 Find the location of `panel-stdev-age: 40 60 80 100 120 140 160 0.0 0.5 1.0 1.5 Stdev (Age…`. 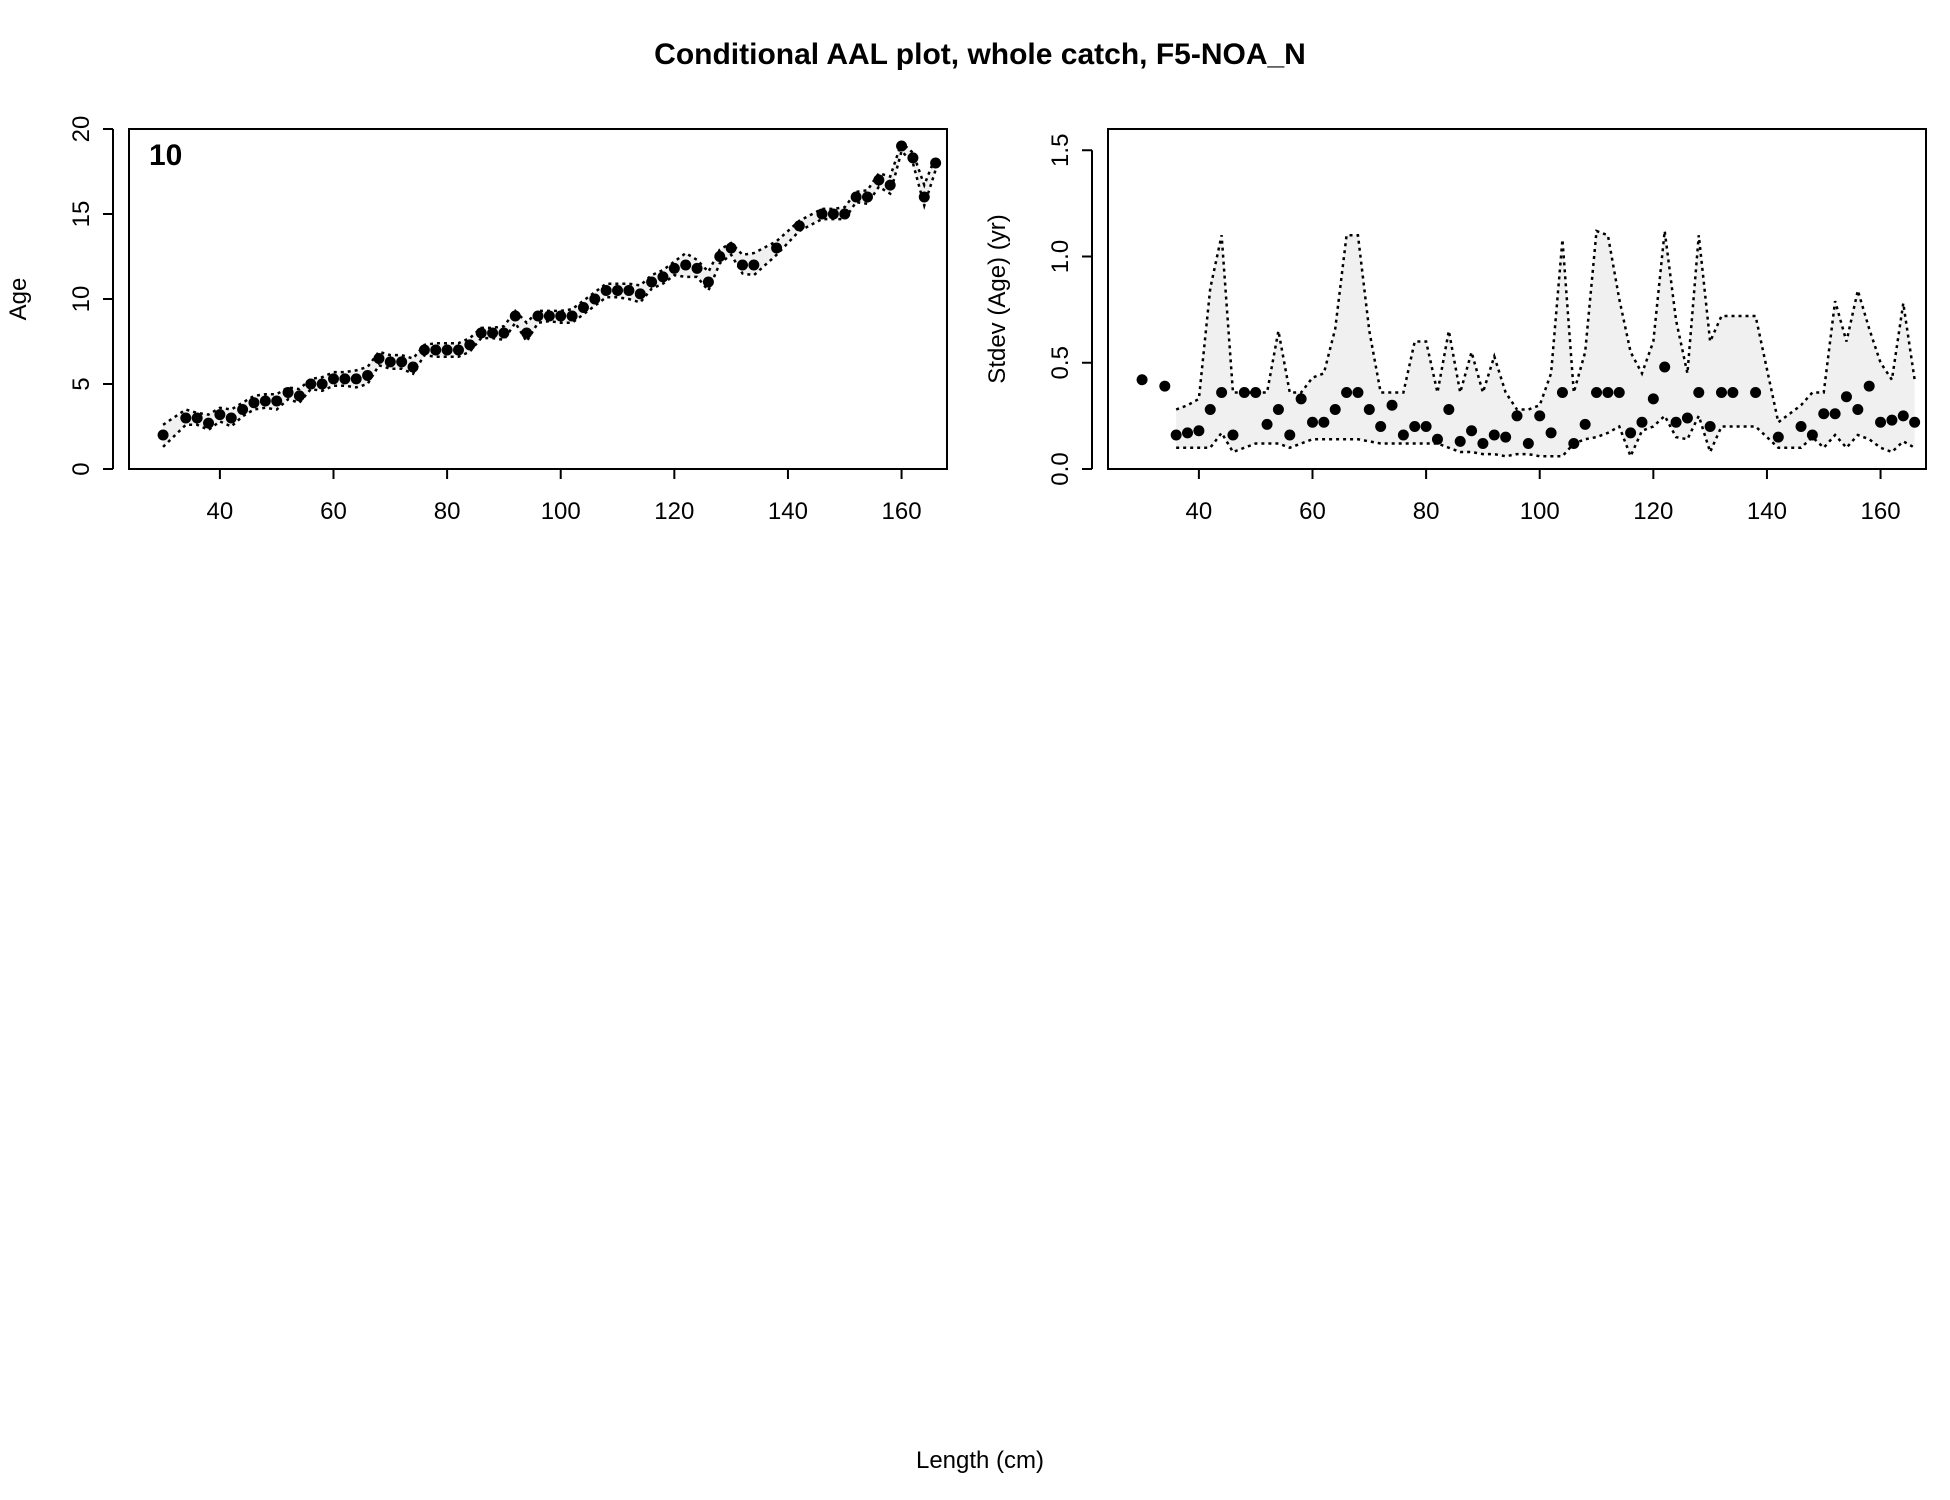

panel-stdev-age: 40 60 80 100 120 140 160 0.0 0.5 1.0 1.5 Stdev (Age… is located at coordinates (1455, 326).